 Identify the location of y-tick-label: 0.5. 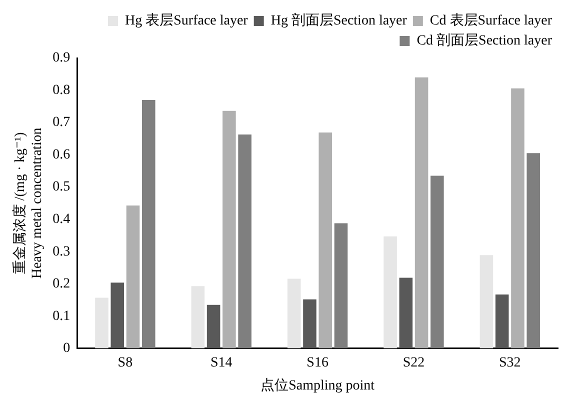
(61, 187).